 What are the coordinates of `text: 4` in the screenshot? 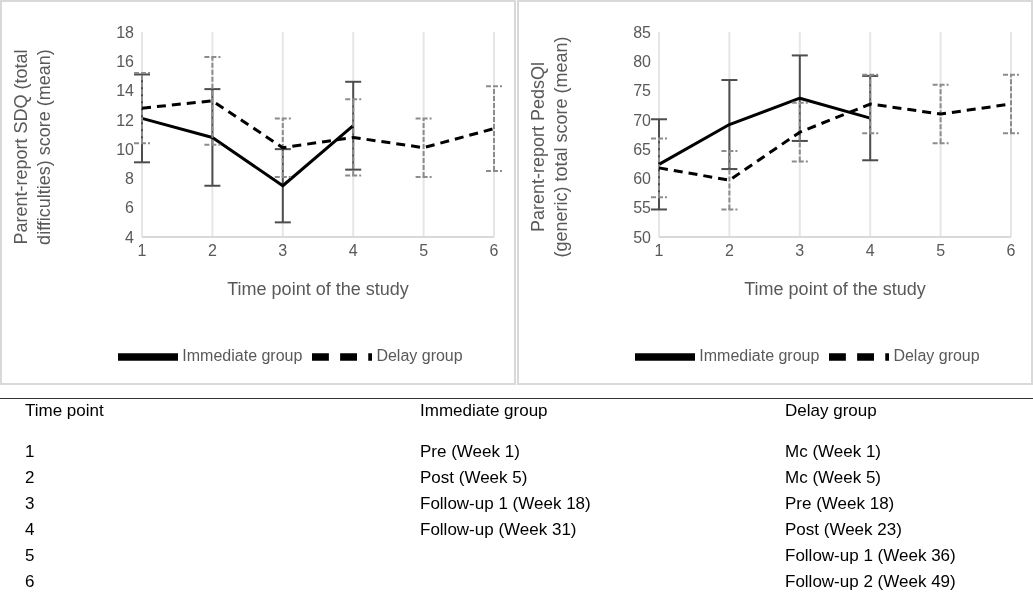 It's located at (30, 530).